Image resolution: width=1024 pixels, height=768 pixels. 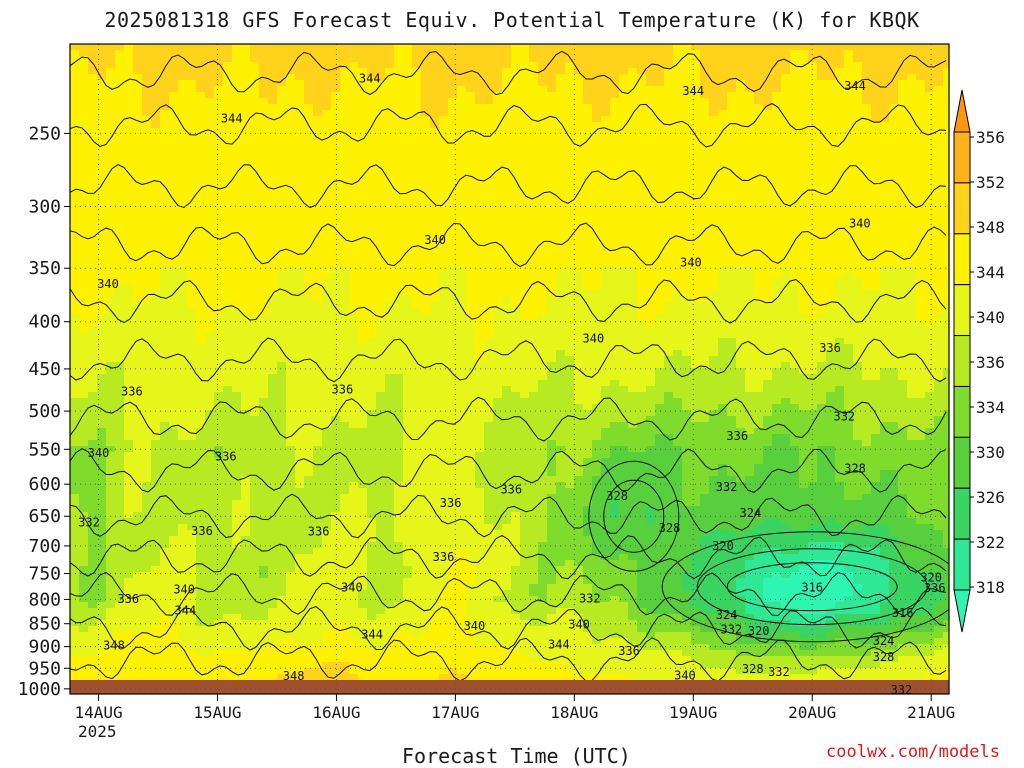 I want to click on y-tick-label: 750, so click(x=44, y=574).